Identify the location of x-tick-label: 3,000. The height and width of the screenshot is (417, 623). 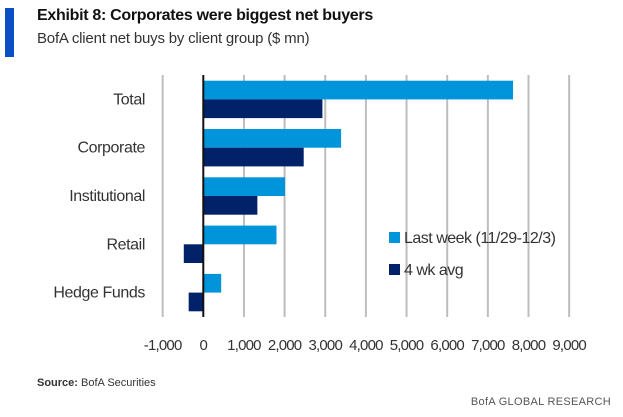
(325, 345).